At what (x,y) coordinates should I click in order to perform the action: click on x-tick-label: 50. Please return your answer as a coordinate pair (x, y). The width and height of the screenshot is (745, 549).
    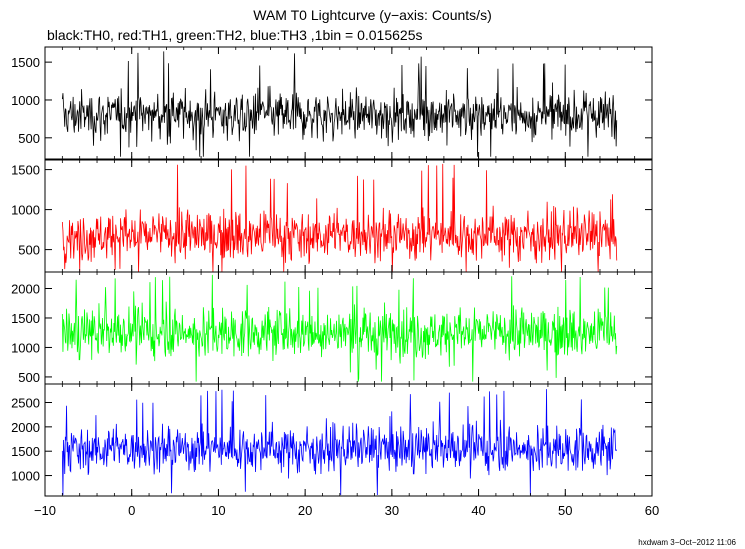
    Looking at the image, I should click on (565, 510).